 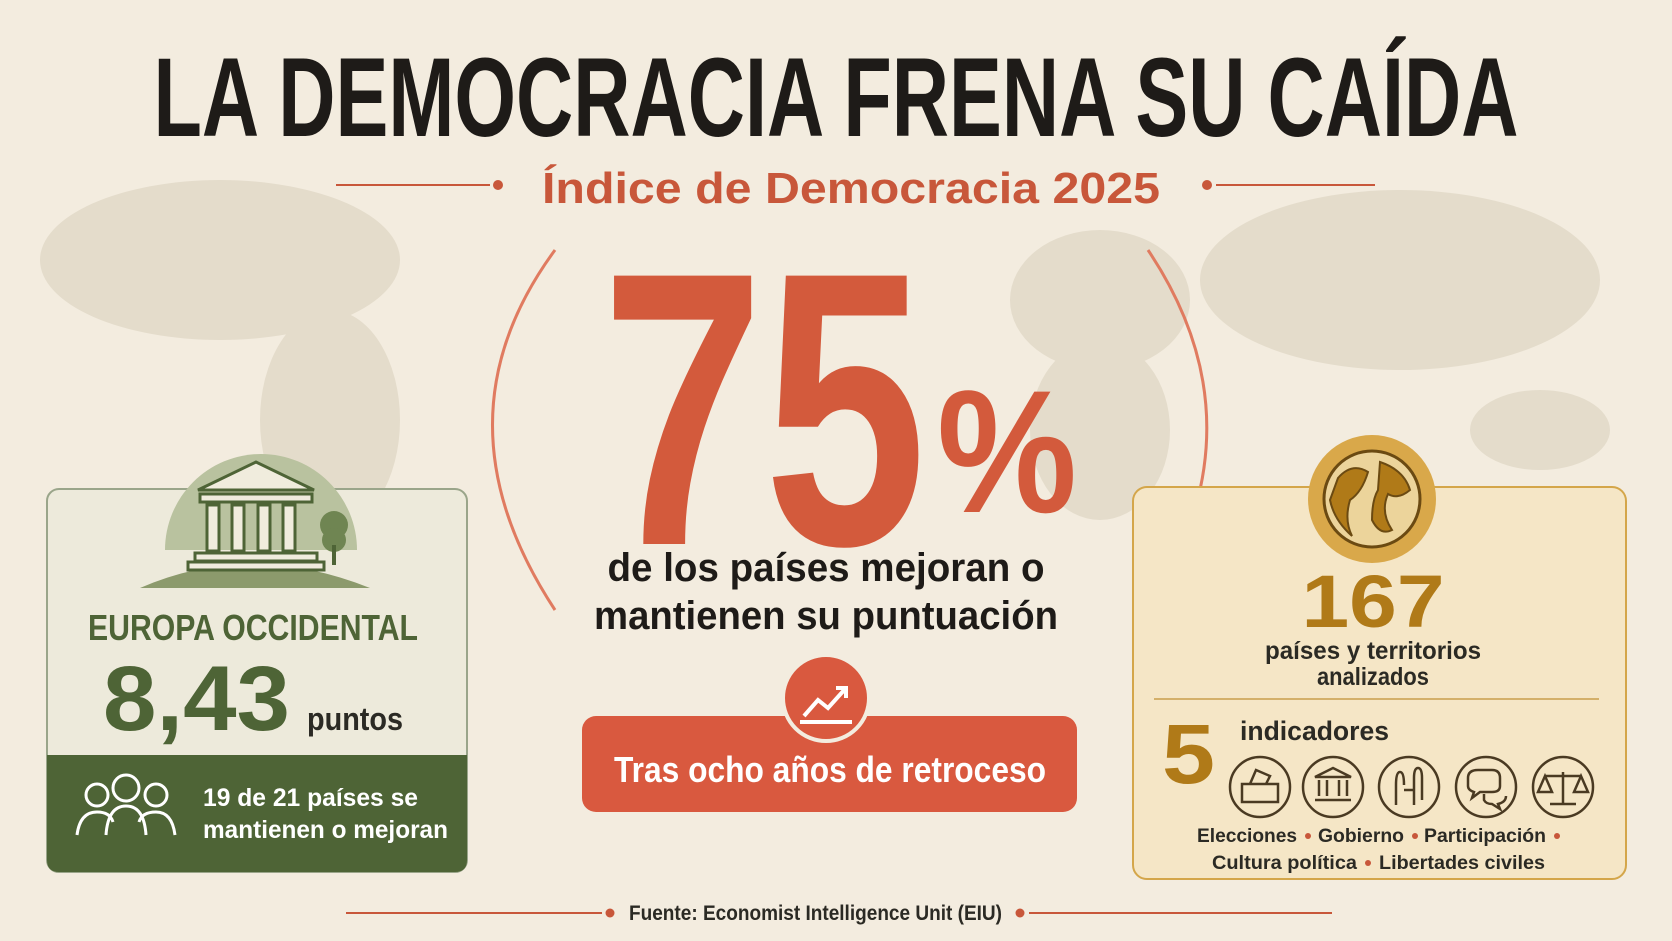 I want to click on subtitle: Índice de Democracia 2025, so click(x=851, y=188).